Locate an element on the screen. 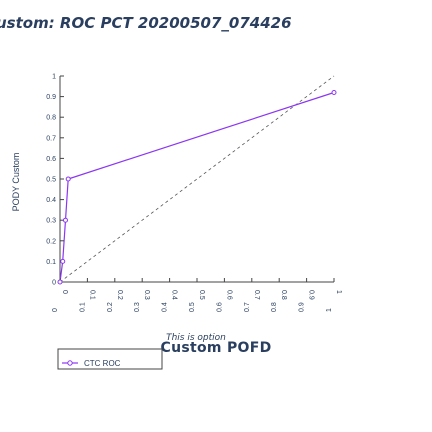  x-tick-label: 0.5 is located at coordinates (201, 295).